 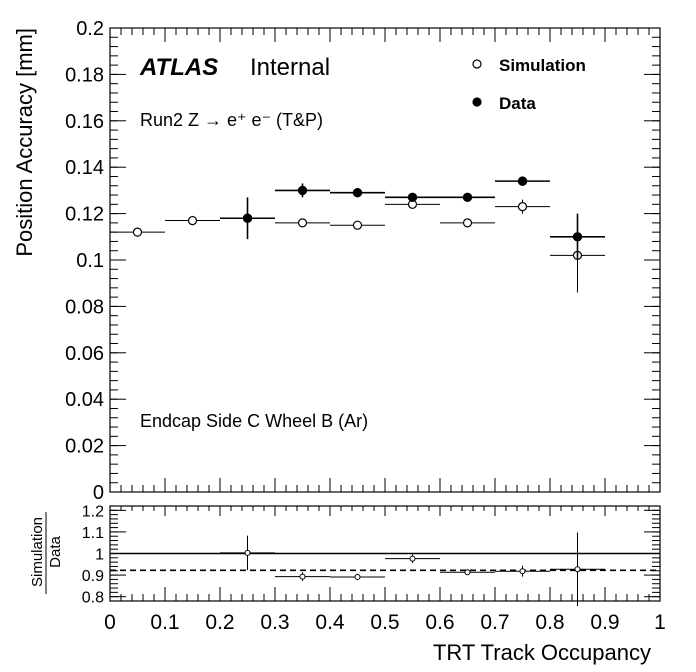 What do you see at coordinates (477, 102) in the screenshot?
I see `legend-marker-data` at bounding box center [477, 102].